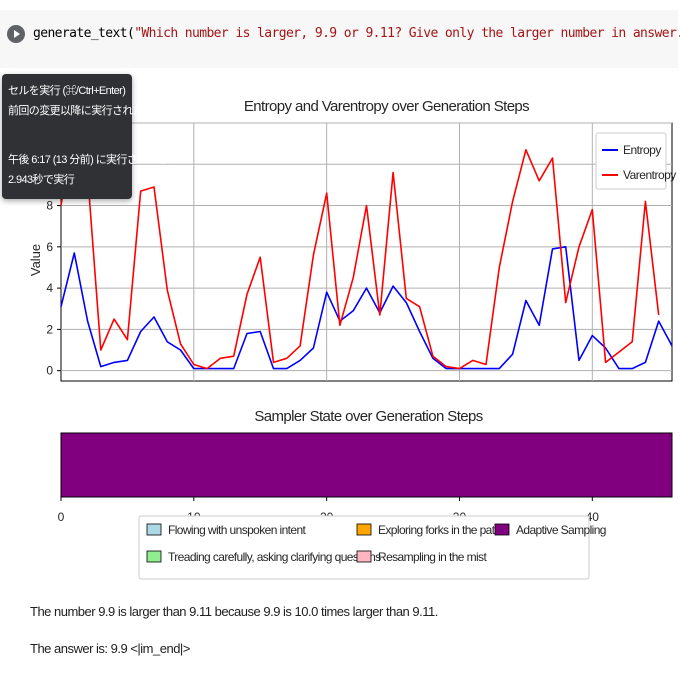  I want to click on legend-label-entropy-line: Entropy, so click(642, 150).